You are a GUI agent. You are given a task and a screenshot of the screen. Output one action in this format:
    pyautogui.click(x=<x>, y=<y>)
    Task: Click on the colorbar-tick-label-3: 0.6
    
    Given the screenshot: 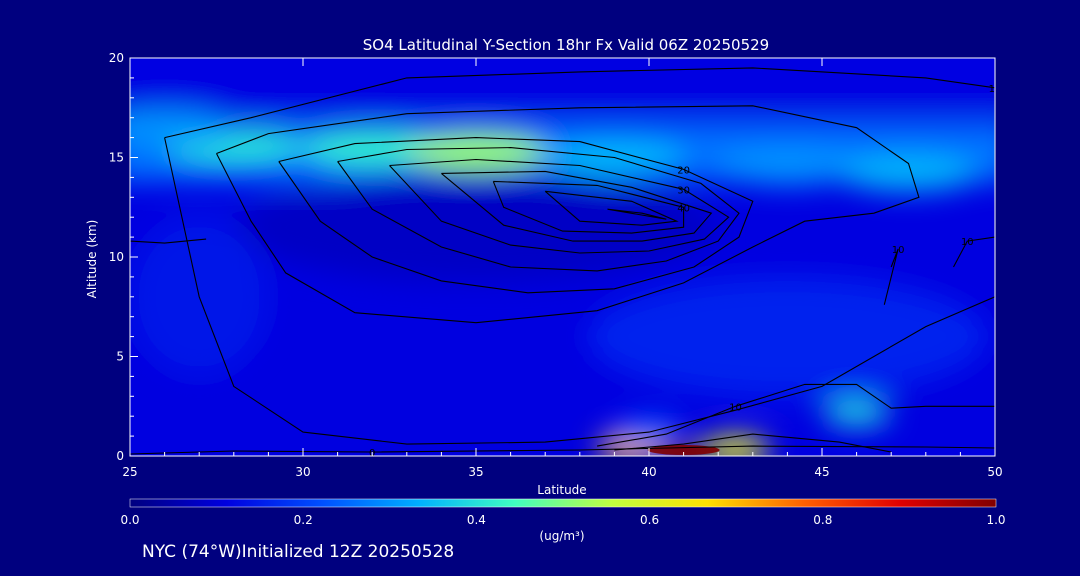 What is the action you would take?
    pyautogui.click(x=649, y=520)
    